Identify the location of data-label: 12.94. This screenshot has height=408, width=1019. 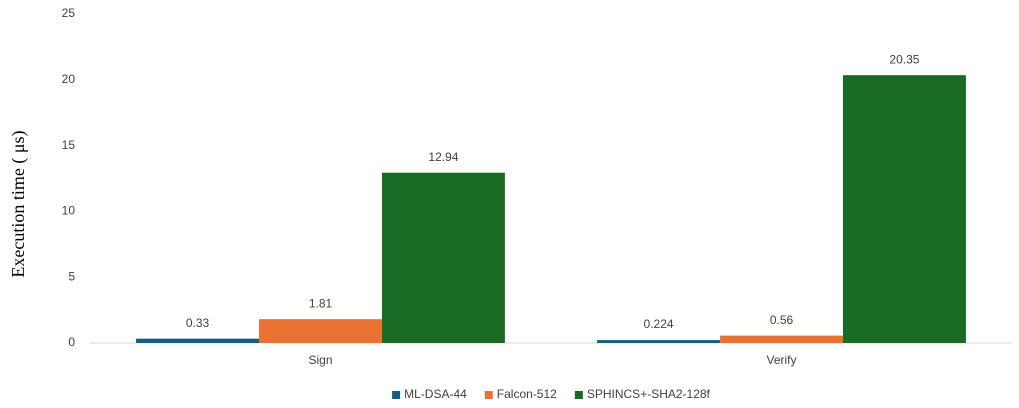
(443, 157).